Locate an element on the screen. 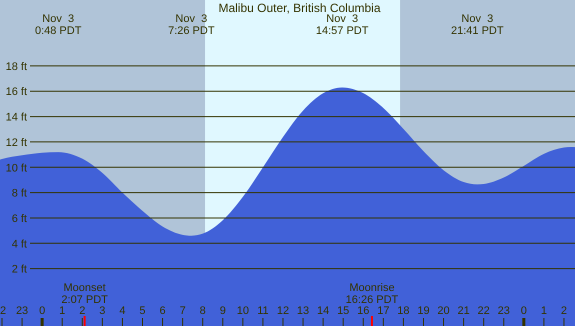 This screenshot has height=326, width=575. x-tick-label: 15 is located at coordinates (343, 311).